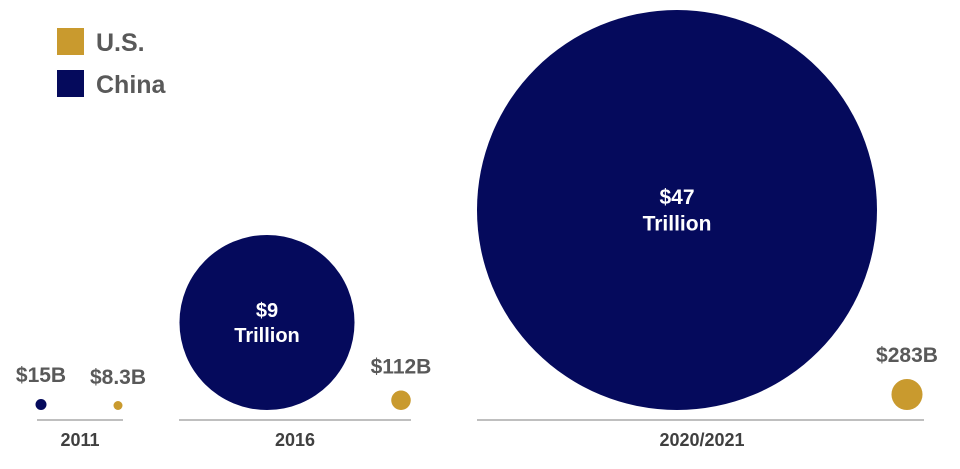  I want to click on legend-label-u-s: U.S., so click(120, 43).